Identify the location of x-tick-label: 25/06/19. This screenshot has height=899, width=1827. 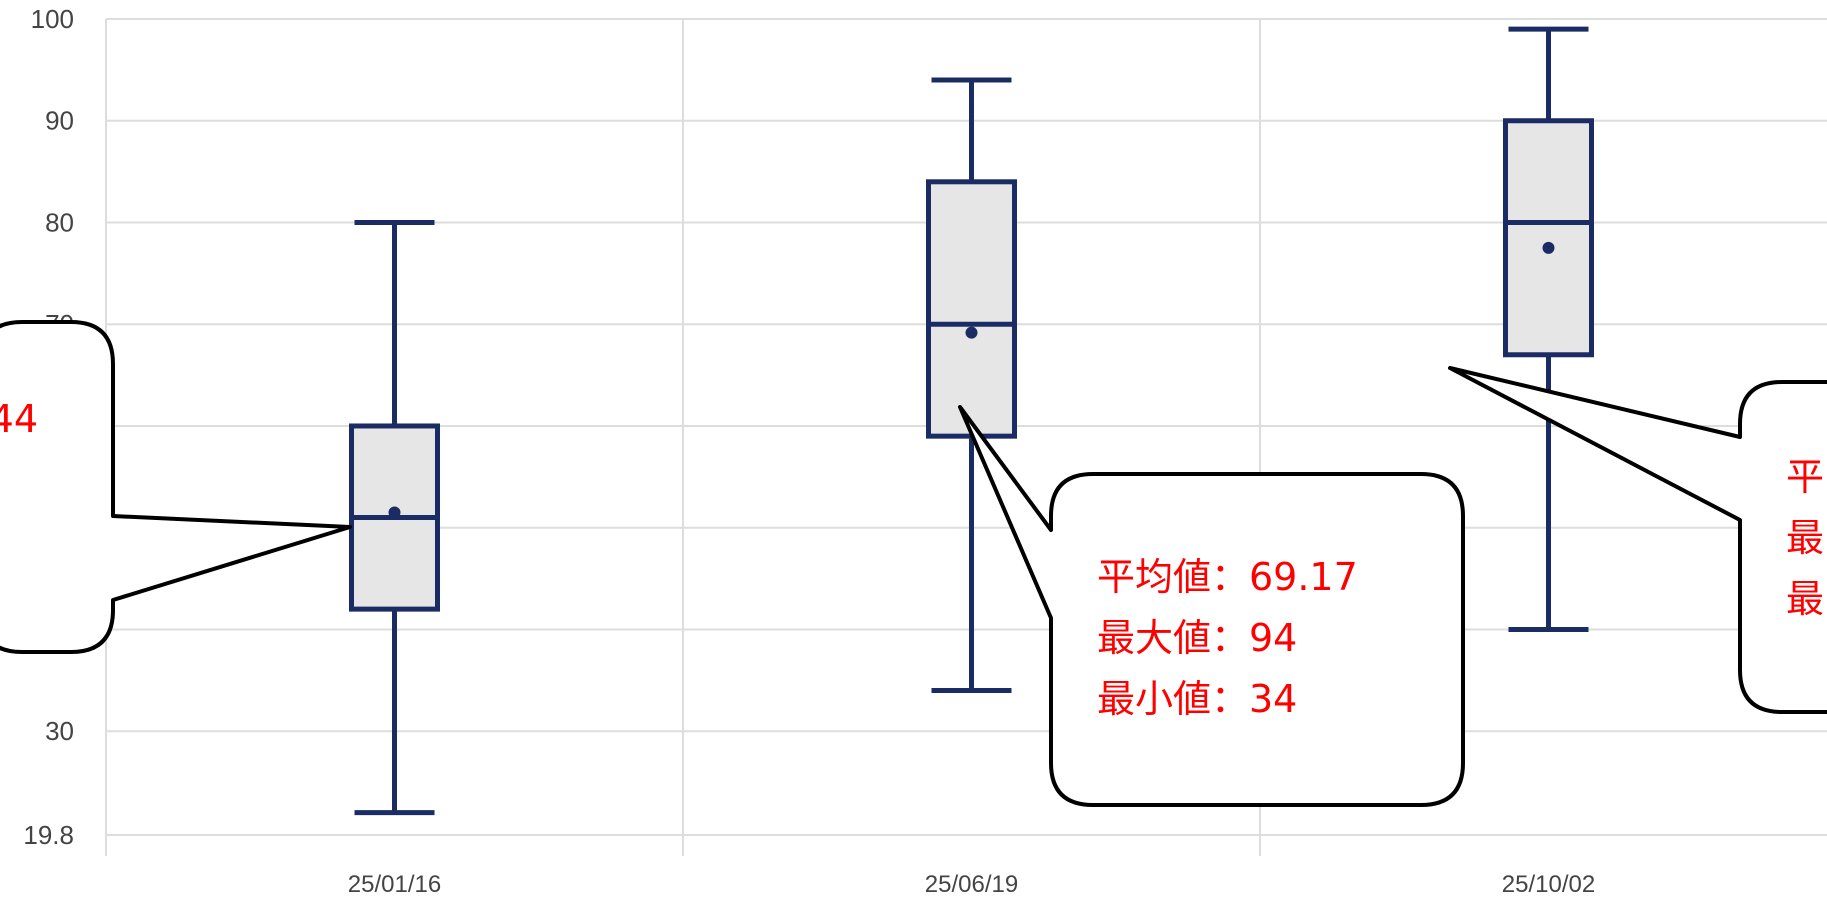
(971, 884).